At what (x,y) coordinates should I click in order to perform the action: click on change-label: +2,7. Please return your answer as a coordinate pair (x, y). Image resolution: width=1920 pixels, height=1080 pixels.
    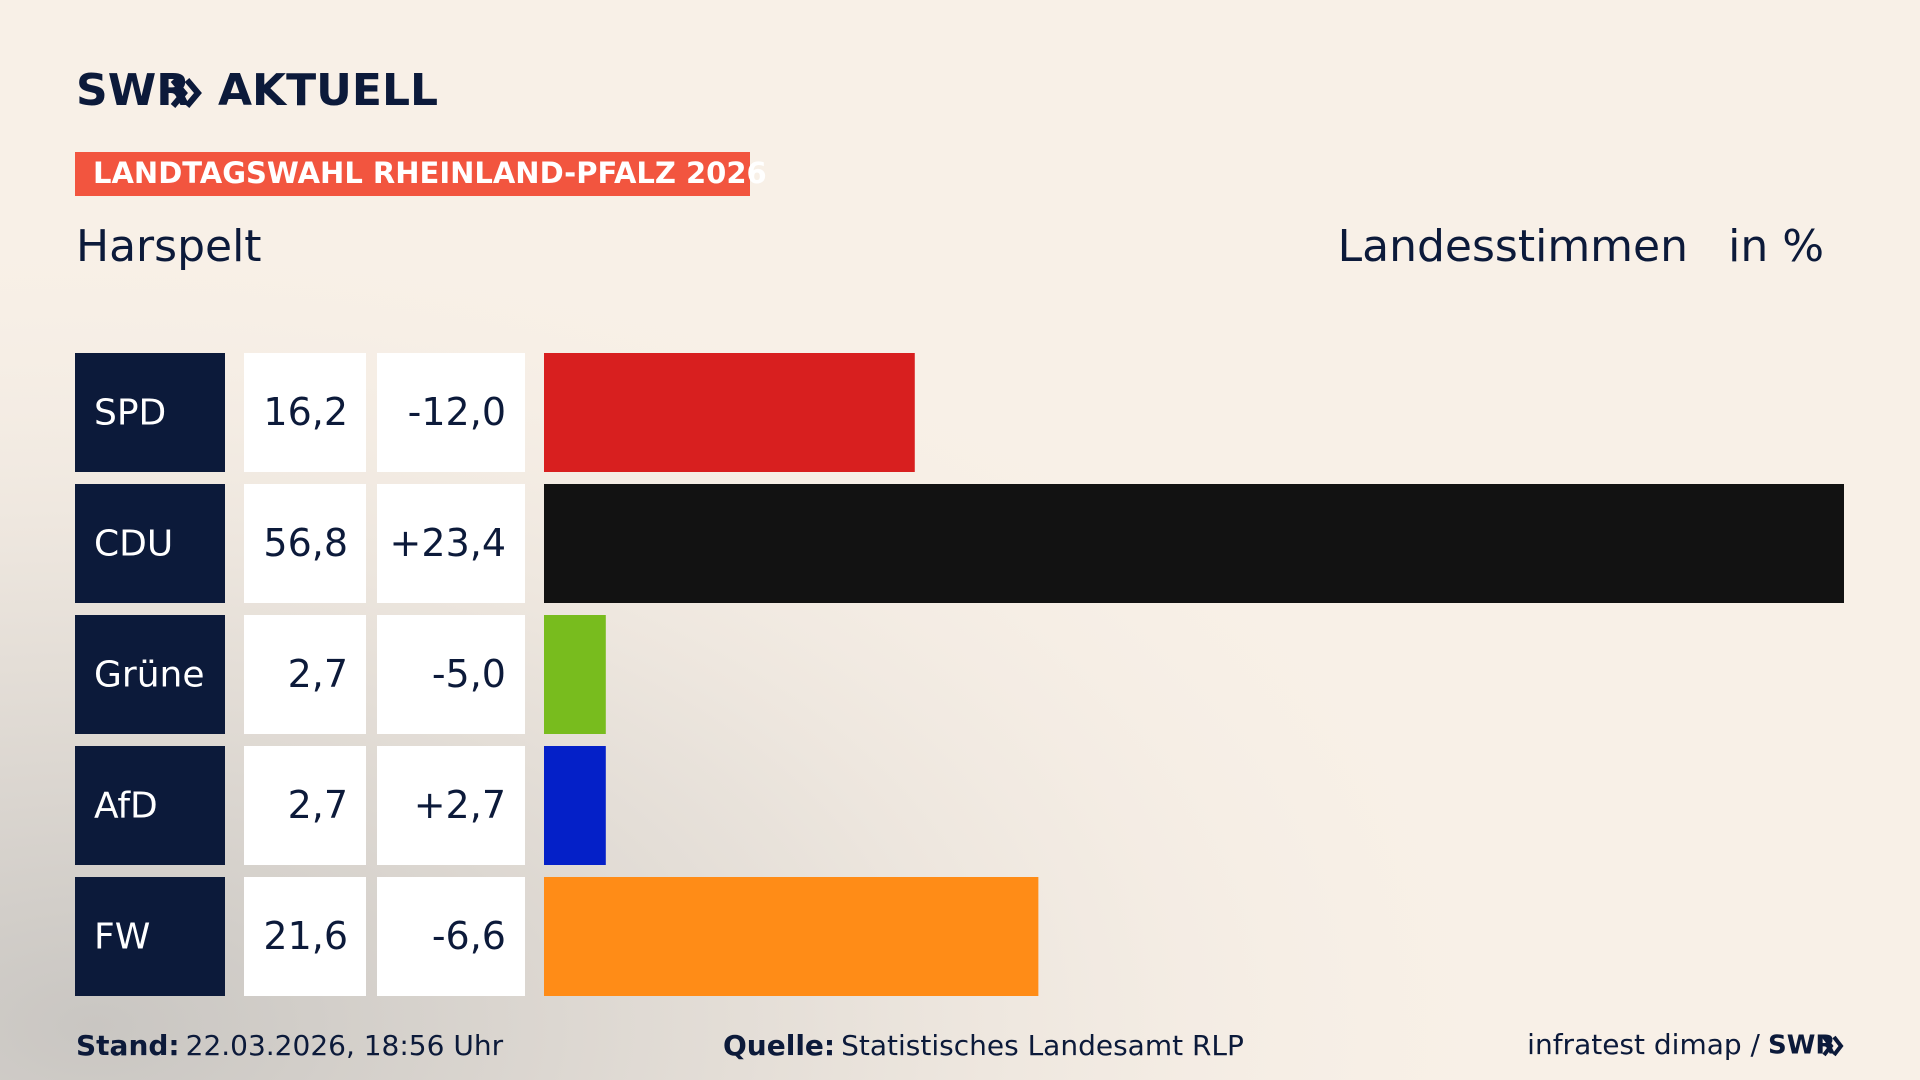
    Looking at the image, I should click on (460, 805).